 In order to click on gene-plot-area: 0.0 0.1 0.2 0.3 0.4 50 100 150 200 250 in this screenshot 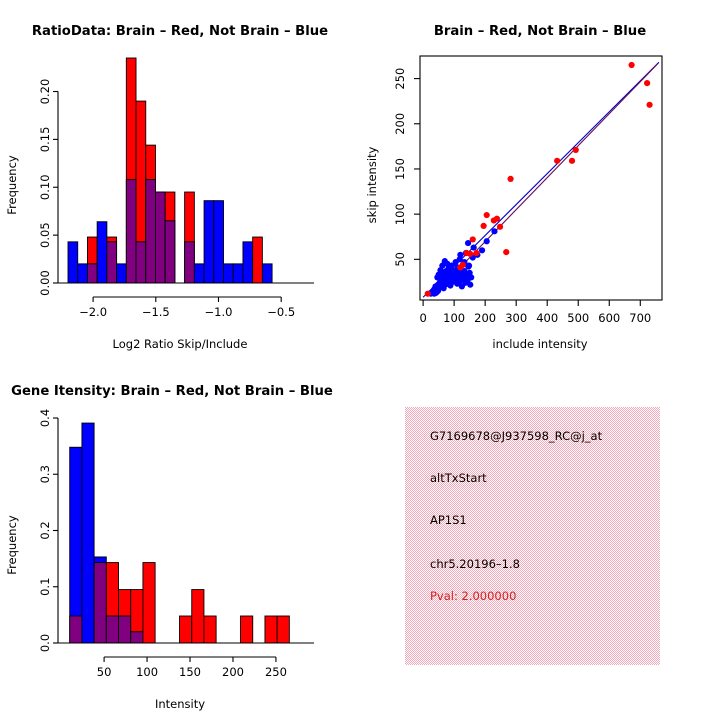, I will do `click(176, 544)`.